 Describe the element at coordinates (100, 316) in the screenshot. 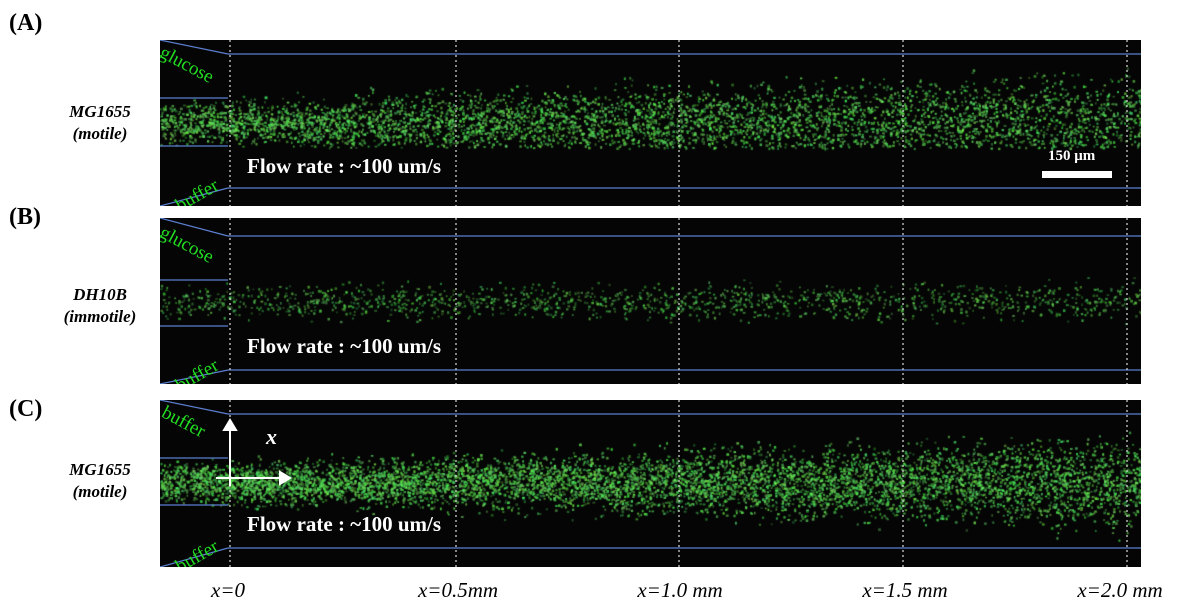

I see `strain-motility: (immotile)` at that location.